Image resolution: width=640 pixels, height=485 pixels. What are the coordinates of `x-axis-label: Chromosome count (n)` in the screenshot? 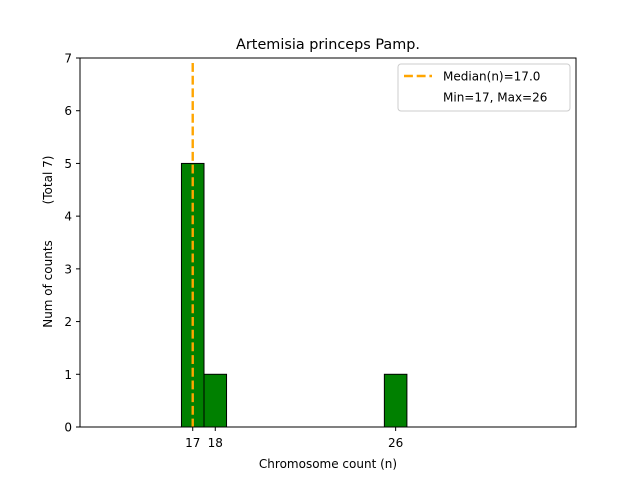 It's located at (328, 464).